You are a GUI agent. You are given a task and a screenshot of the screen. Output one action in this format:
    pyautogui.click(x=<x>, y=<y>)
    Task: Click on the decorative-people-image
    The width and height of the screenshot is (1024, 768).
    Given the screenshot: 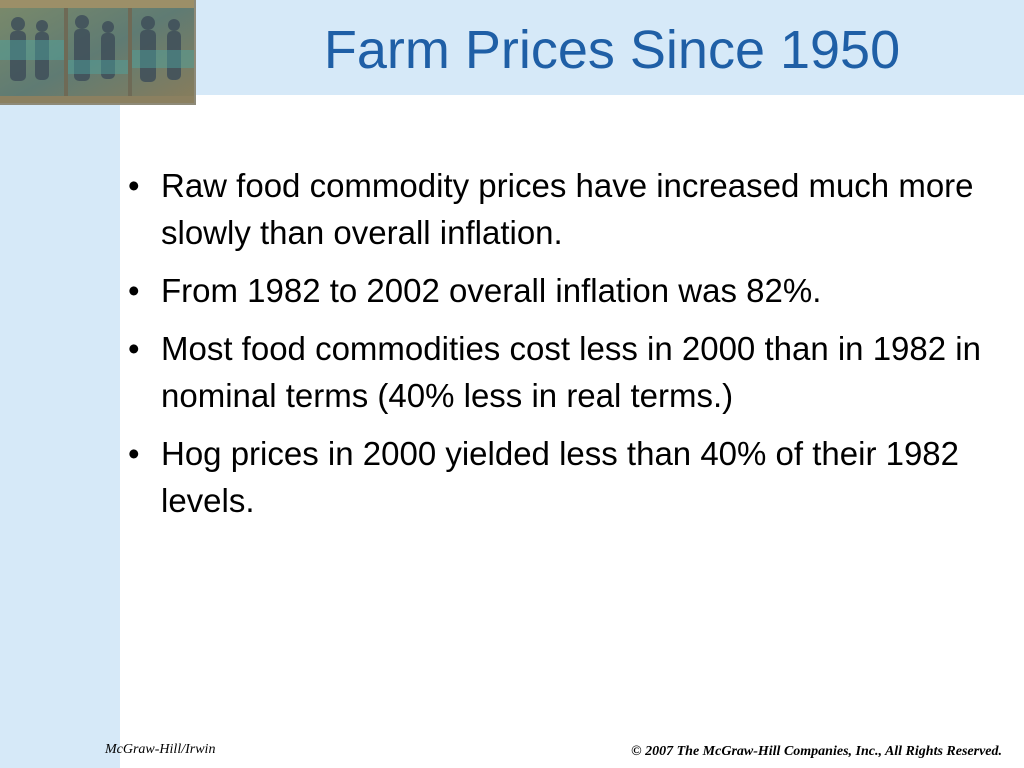 What is the action you would take?
    pyautogui.click(x=98, y=52)
    